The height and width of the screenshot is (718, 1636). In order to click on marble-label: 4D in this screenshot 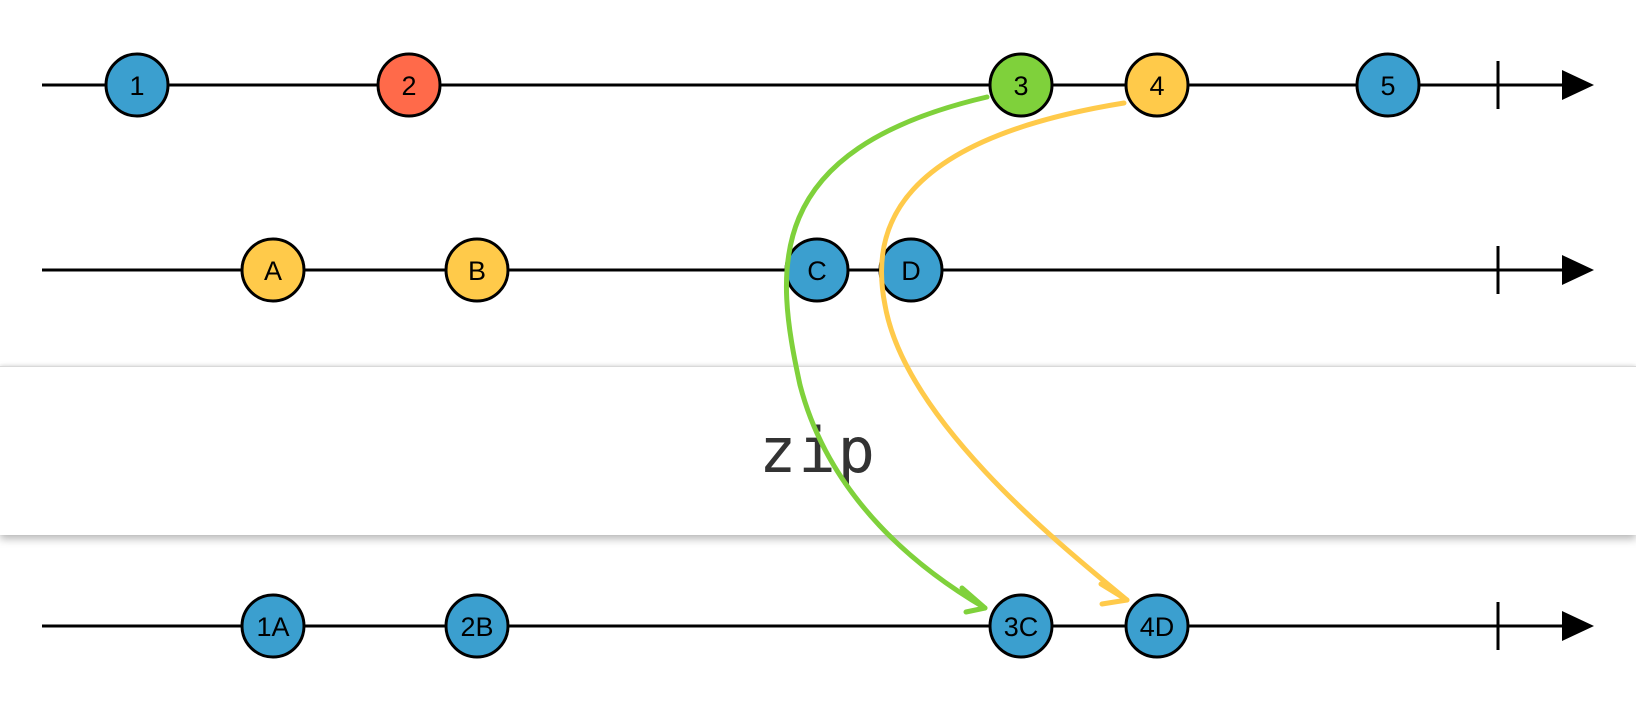, I will do `click(1157, 627)`.